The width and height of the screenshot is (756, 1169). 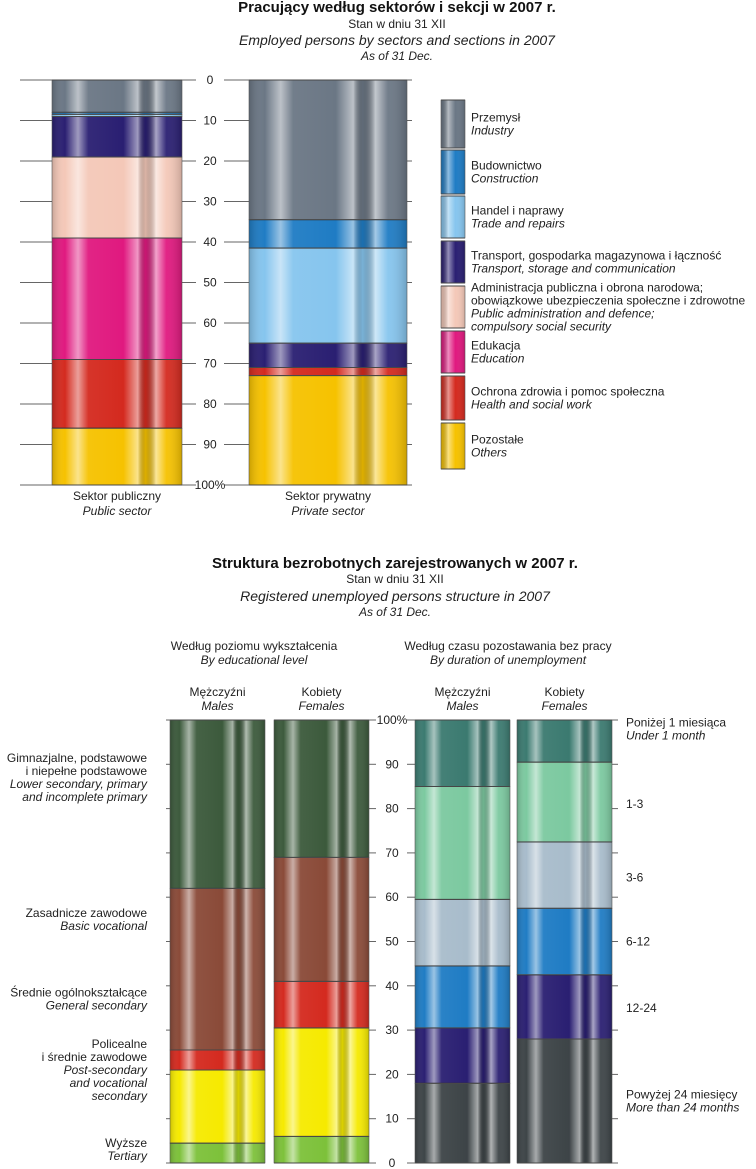 I want to click on bottom-y-tick-label: 100%, so click(x=392, y=720).